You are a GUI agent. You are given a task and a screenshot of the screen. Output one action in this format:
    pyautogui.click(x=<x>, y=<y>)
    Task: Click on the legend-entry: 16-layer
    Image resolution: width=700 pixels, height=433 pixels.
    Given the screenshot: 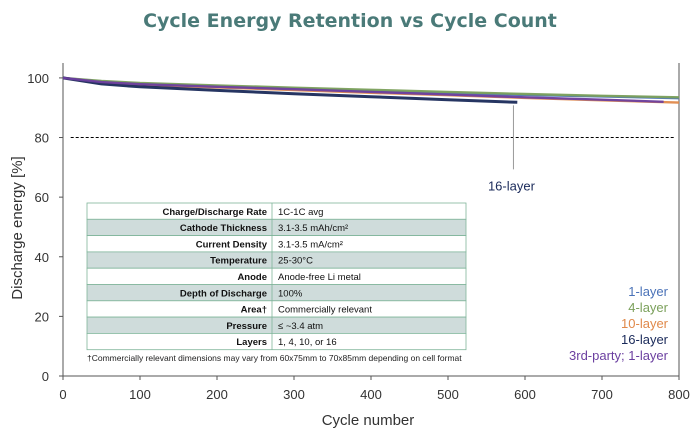 What is the action you would take?
    pyautogui.click(x=645, y=339)
    